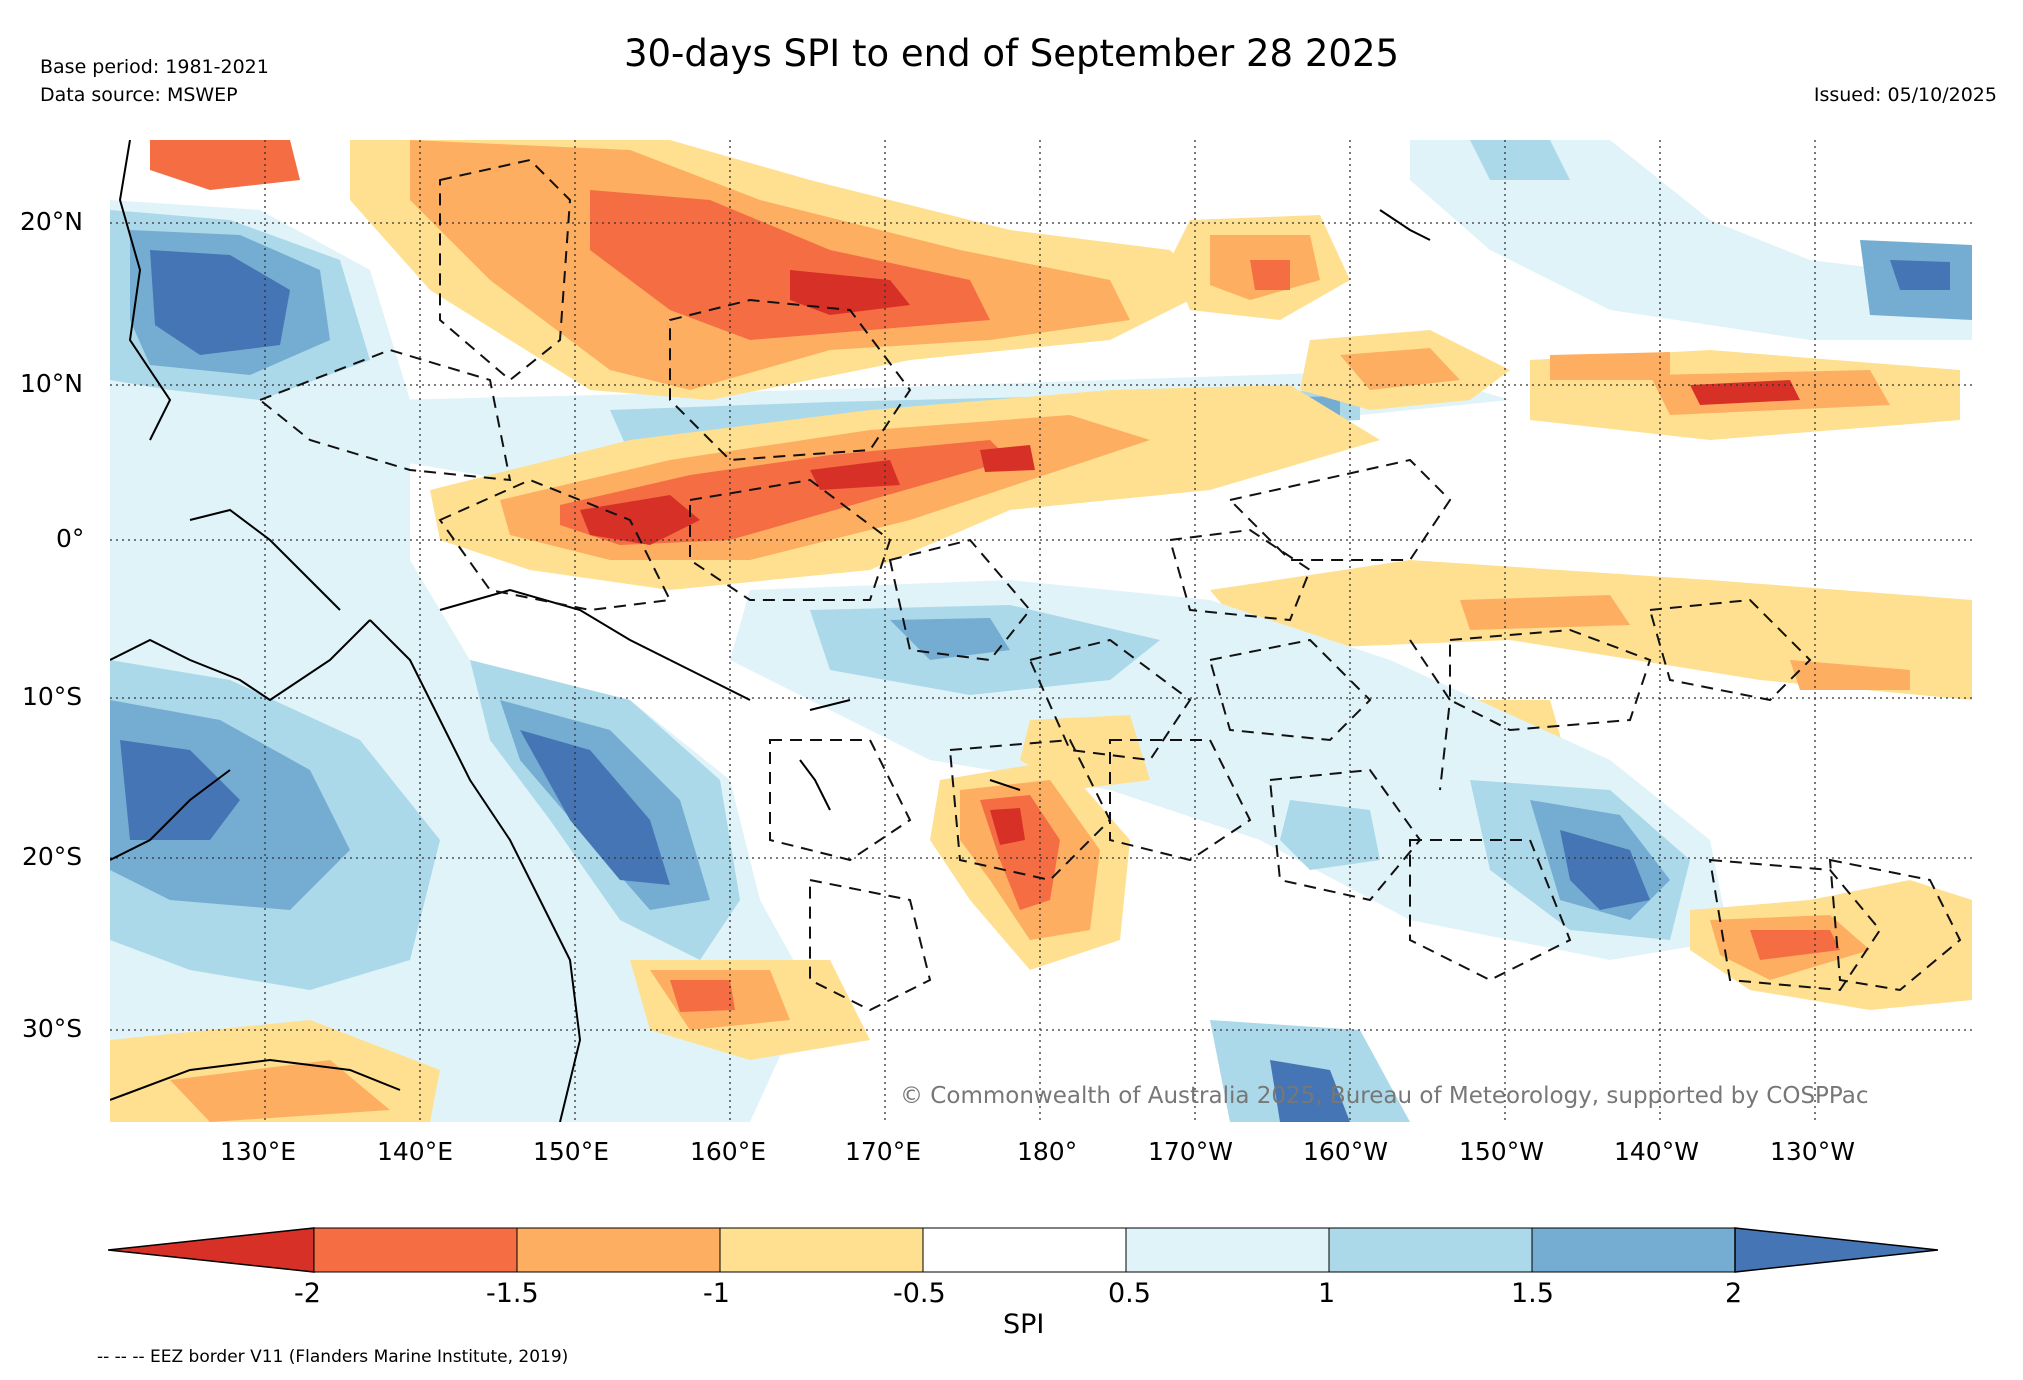  I want to click on colorbar-tick: 0.5, so click(1129, 1293).